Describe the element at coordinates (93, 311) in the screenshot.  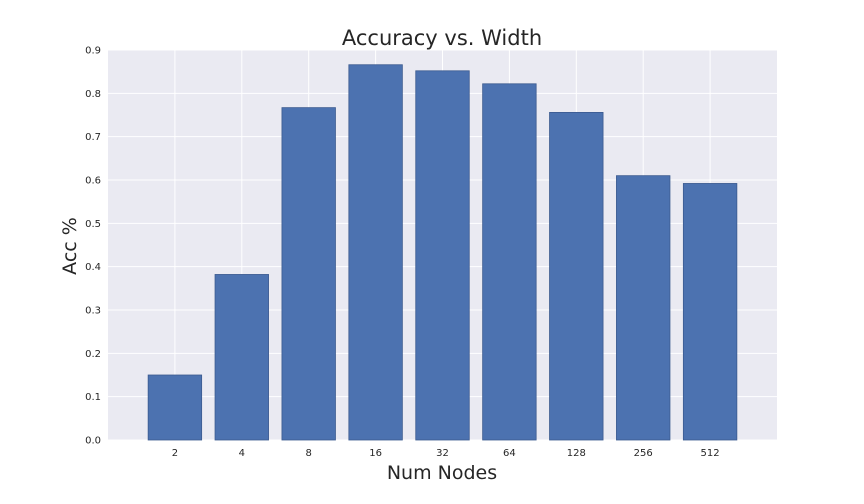
I see `y-tick-label: 0.3` at that location.